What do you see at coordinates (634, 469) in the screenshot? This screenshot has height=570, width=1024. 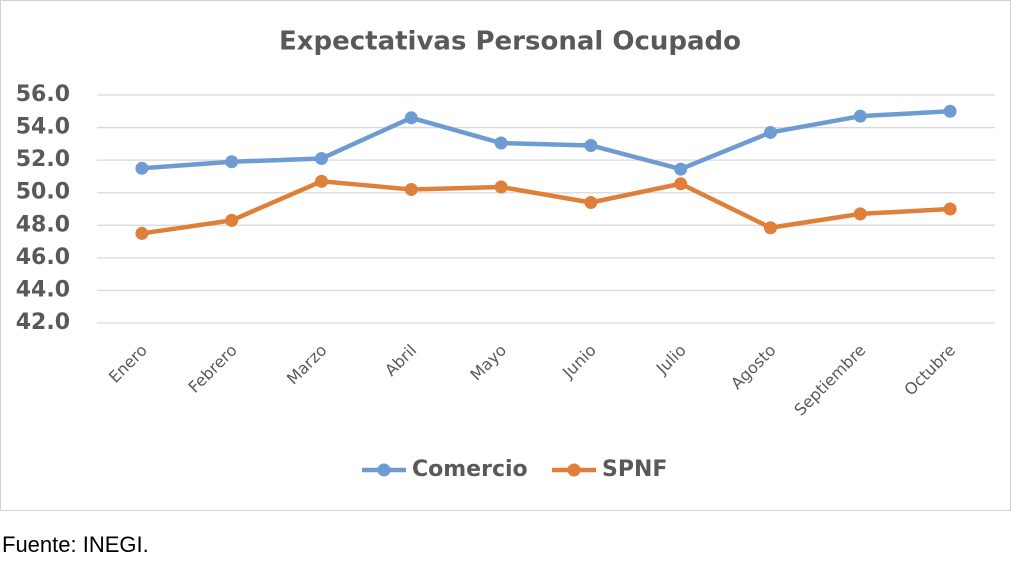 I see `legend-label: SPNF` at bounding box center [634, 469].